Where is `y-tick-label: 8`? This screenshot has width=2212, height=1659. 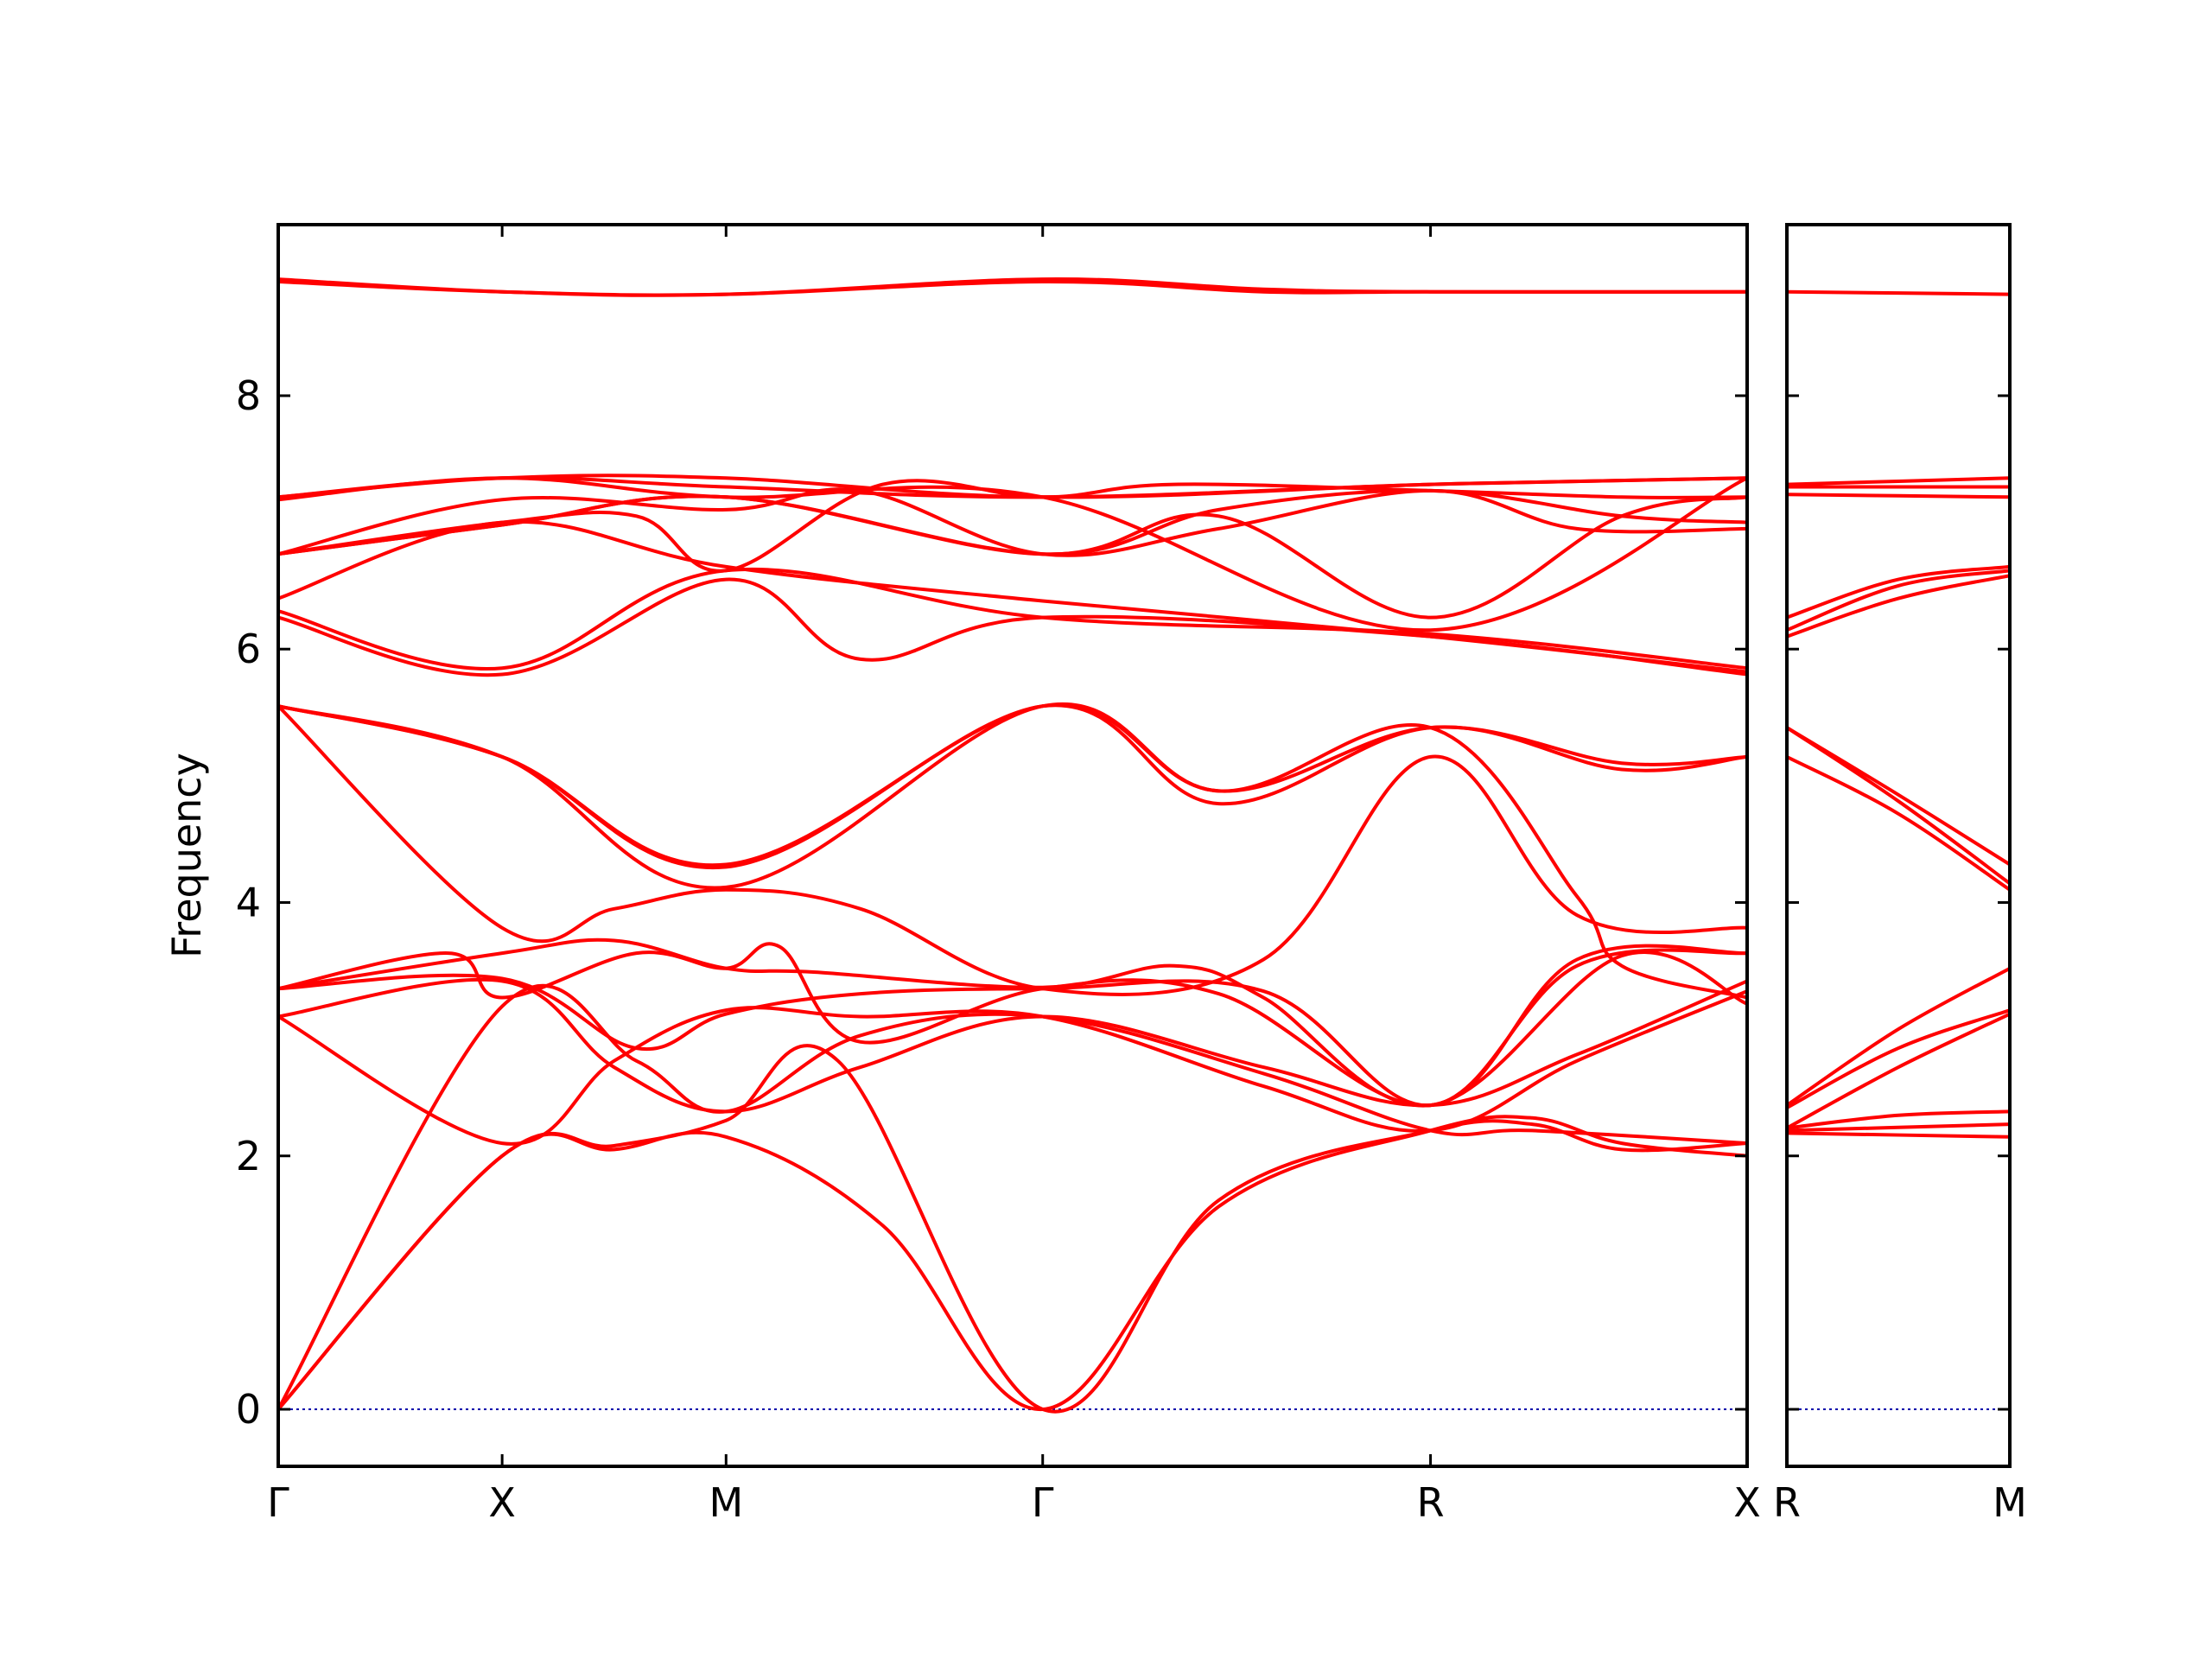
y-tick-label: 8 is located at coordinates (248, 395).